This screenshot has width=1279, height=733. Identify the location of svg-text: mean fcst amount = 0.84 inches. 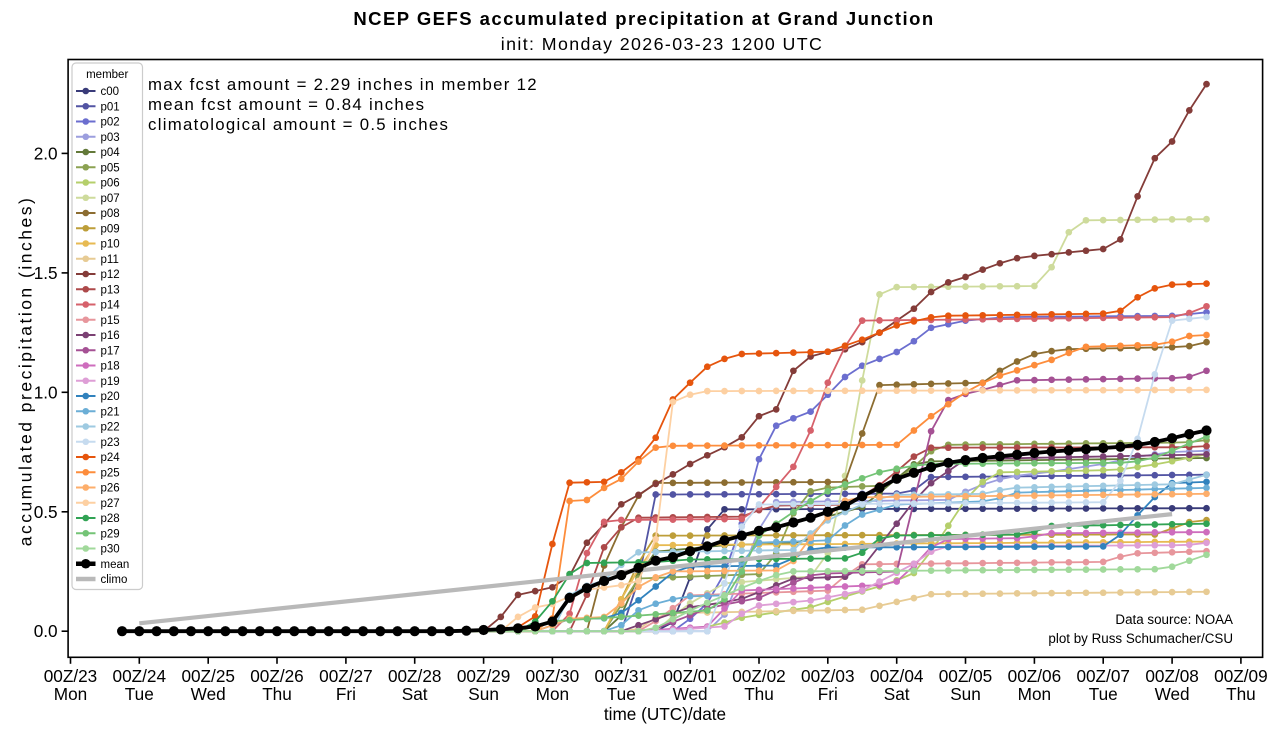
(286, 104).